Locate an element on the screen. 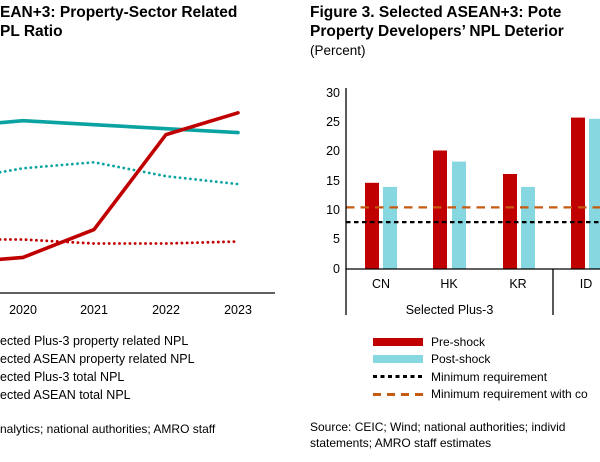 The image size is (600, 462). legend-label: Minimum requirement is located at coordinates (489, 376).